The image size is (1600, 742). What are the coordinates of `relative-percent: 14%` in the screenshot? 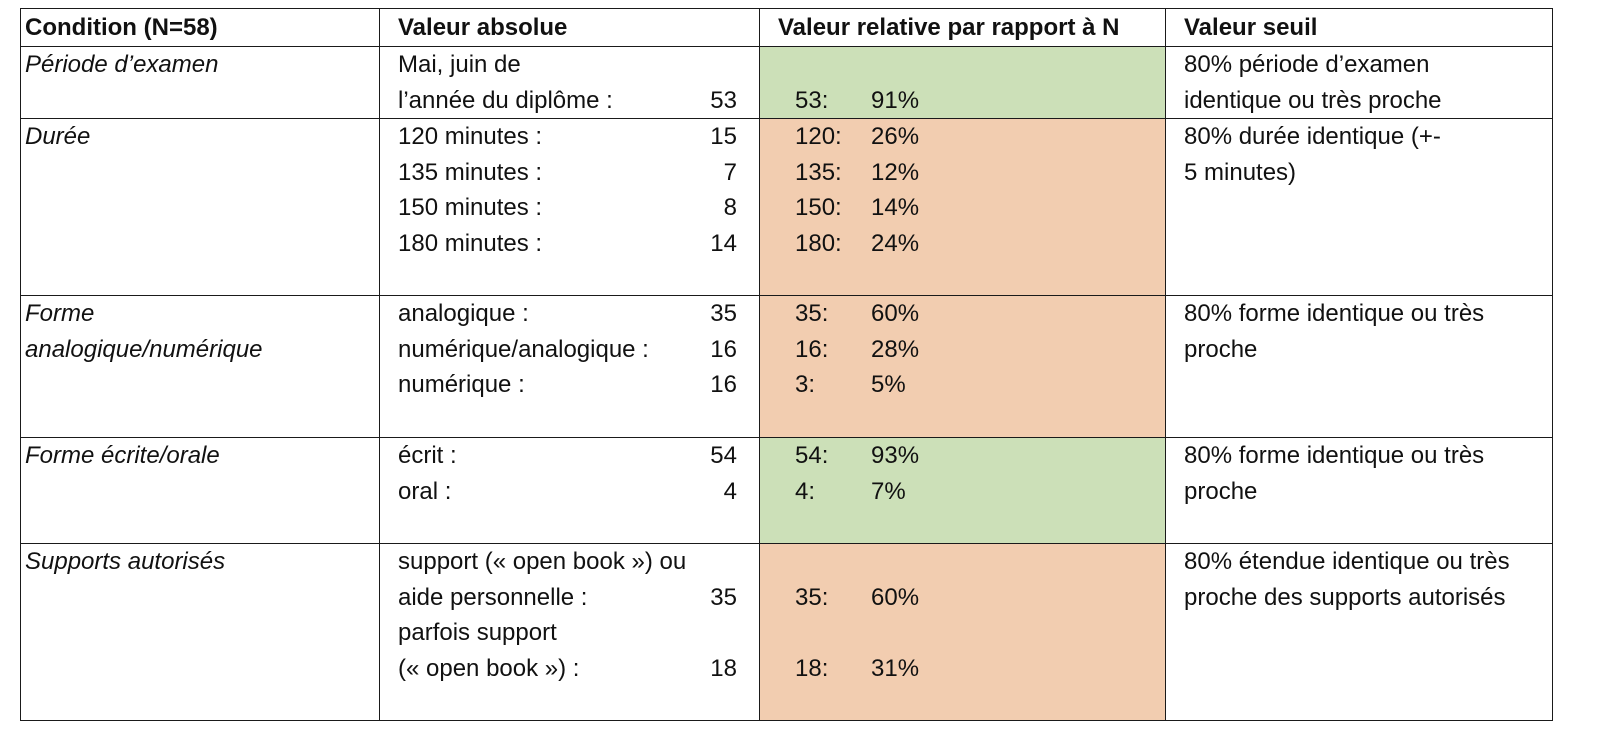 It's located at (895, 207).